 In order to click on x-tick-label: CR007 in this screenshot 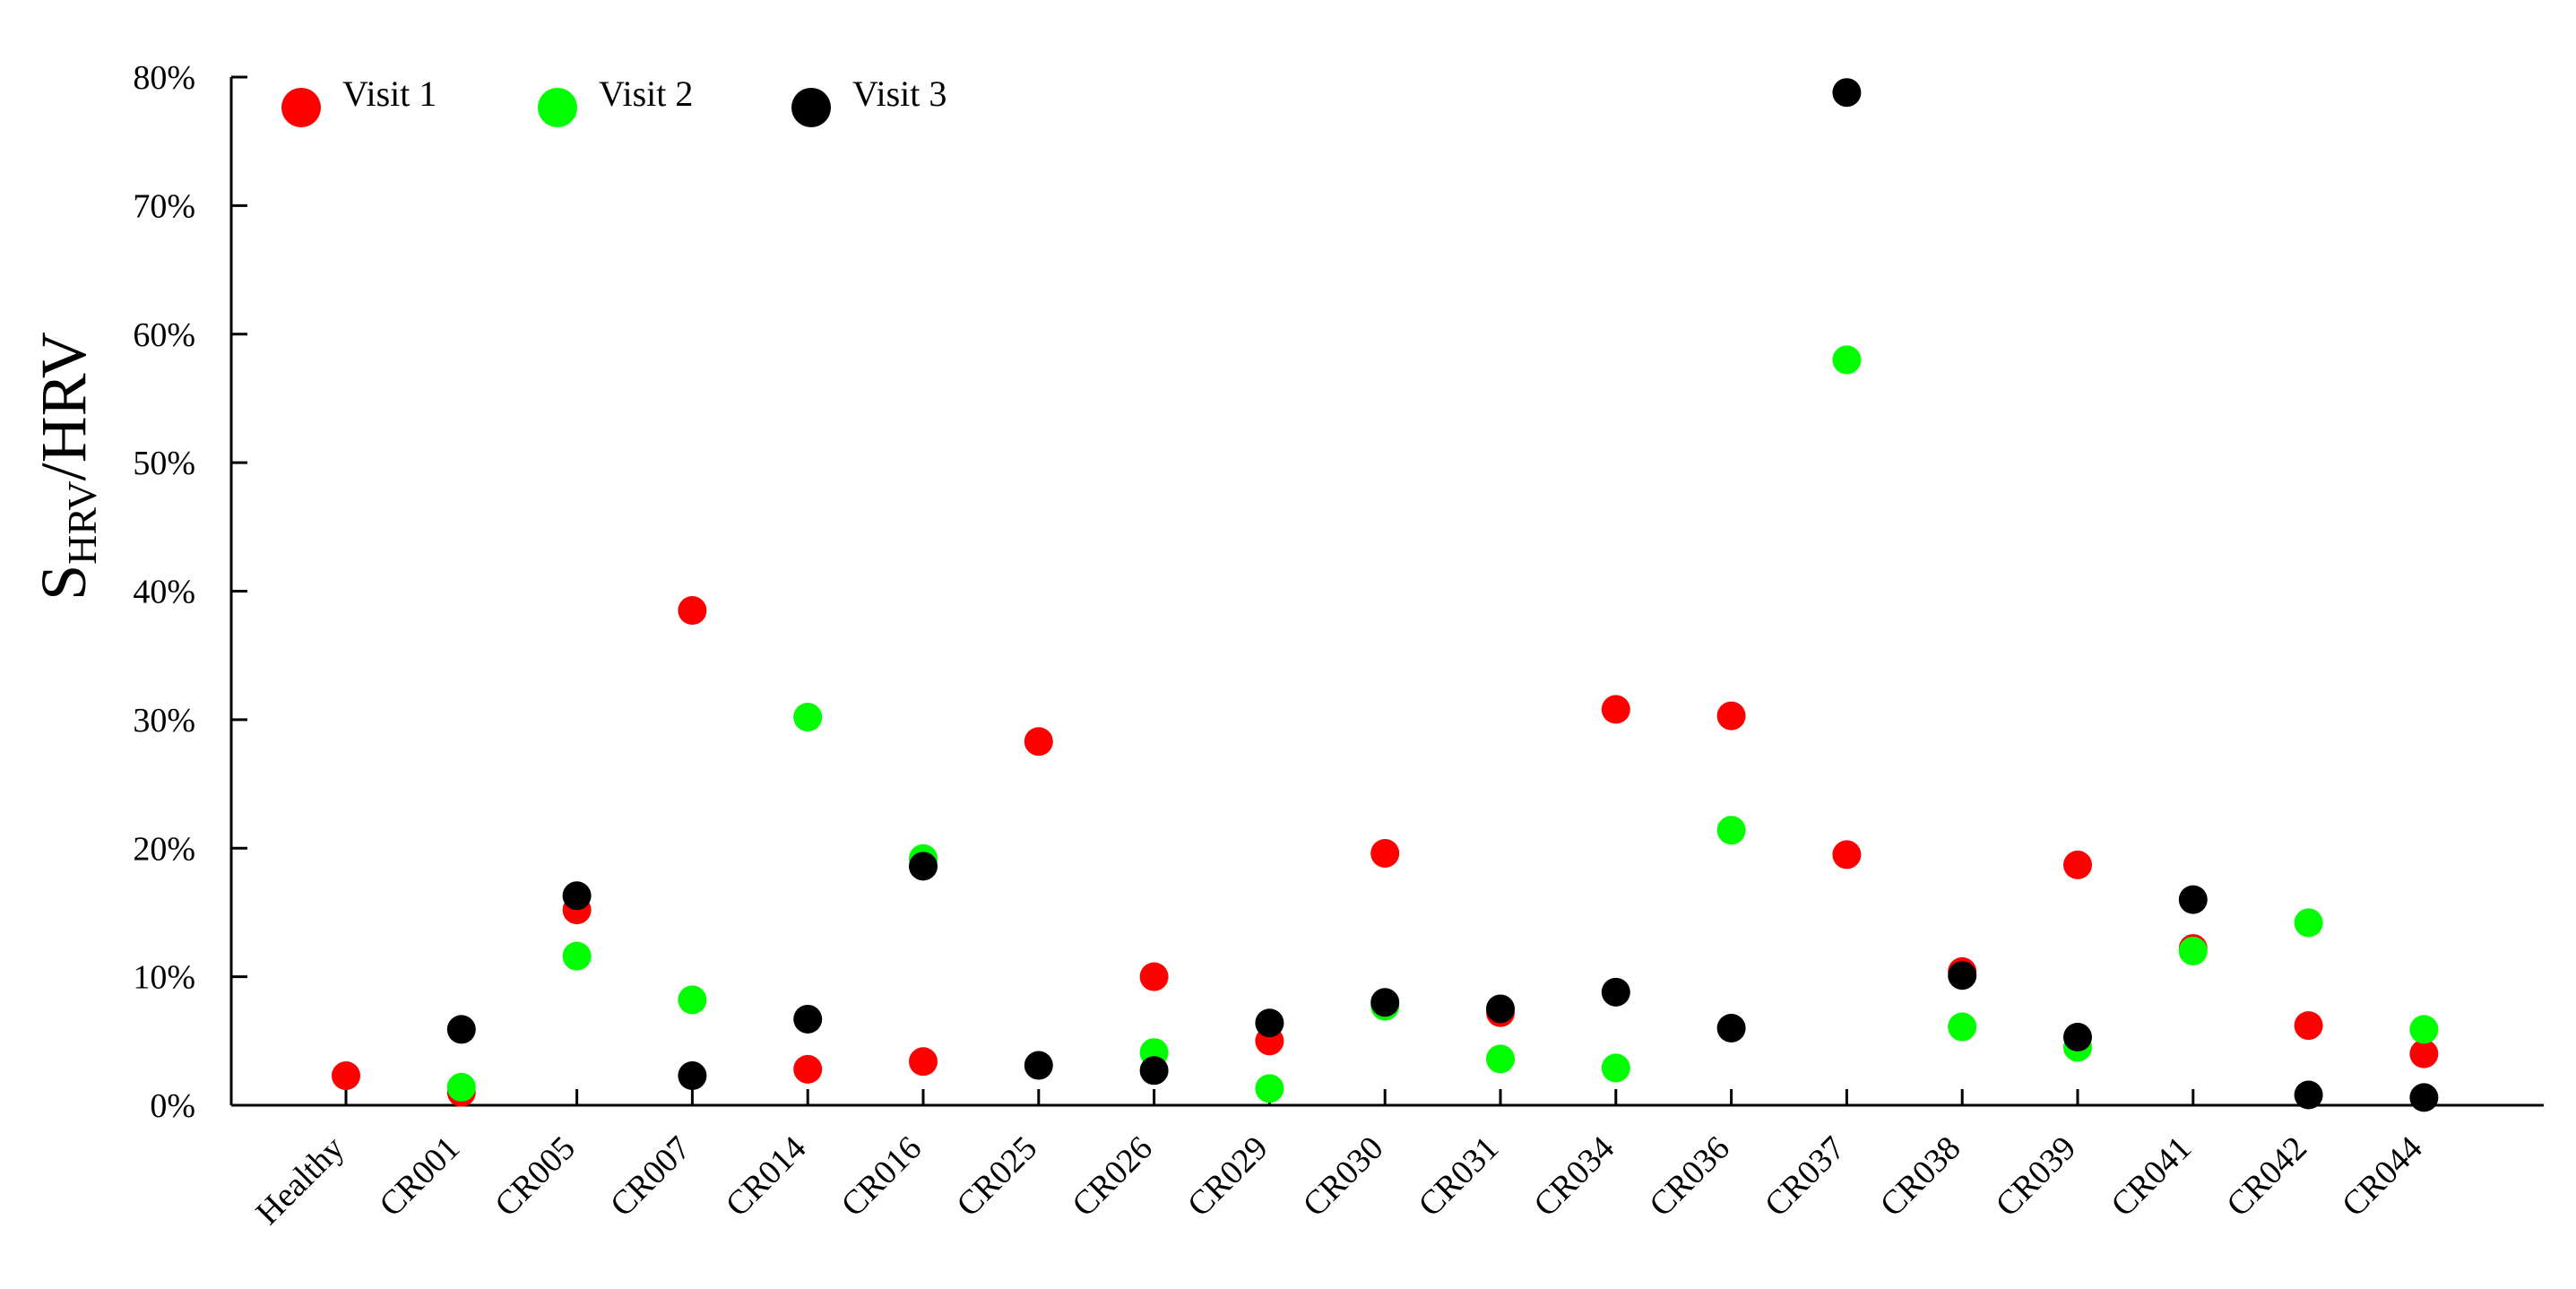, I will do `click(650, 1176)`.